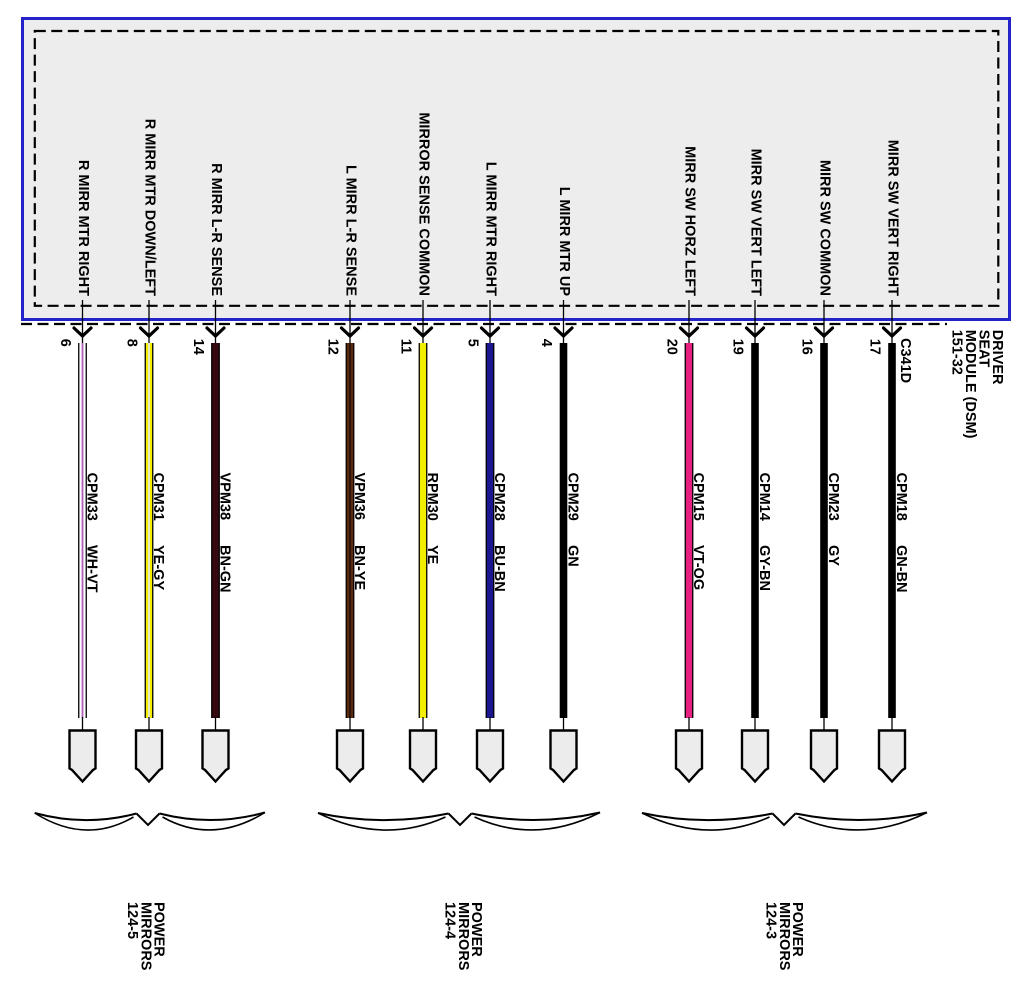  I want to click on svg-text: CPM29, so click(573, 497).